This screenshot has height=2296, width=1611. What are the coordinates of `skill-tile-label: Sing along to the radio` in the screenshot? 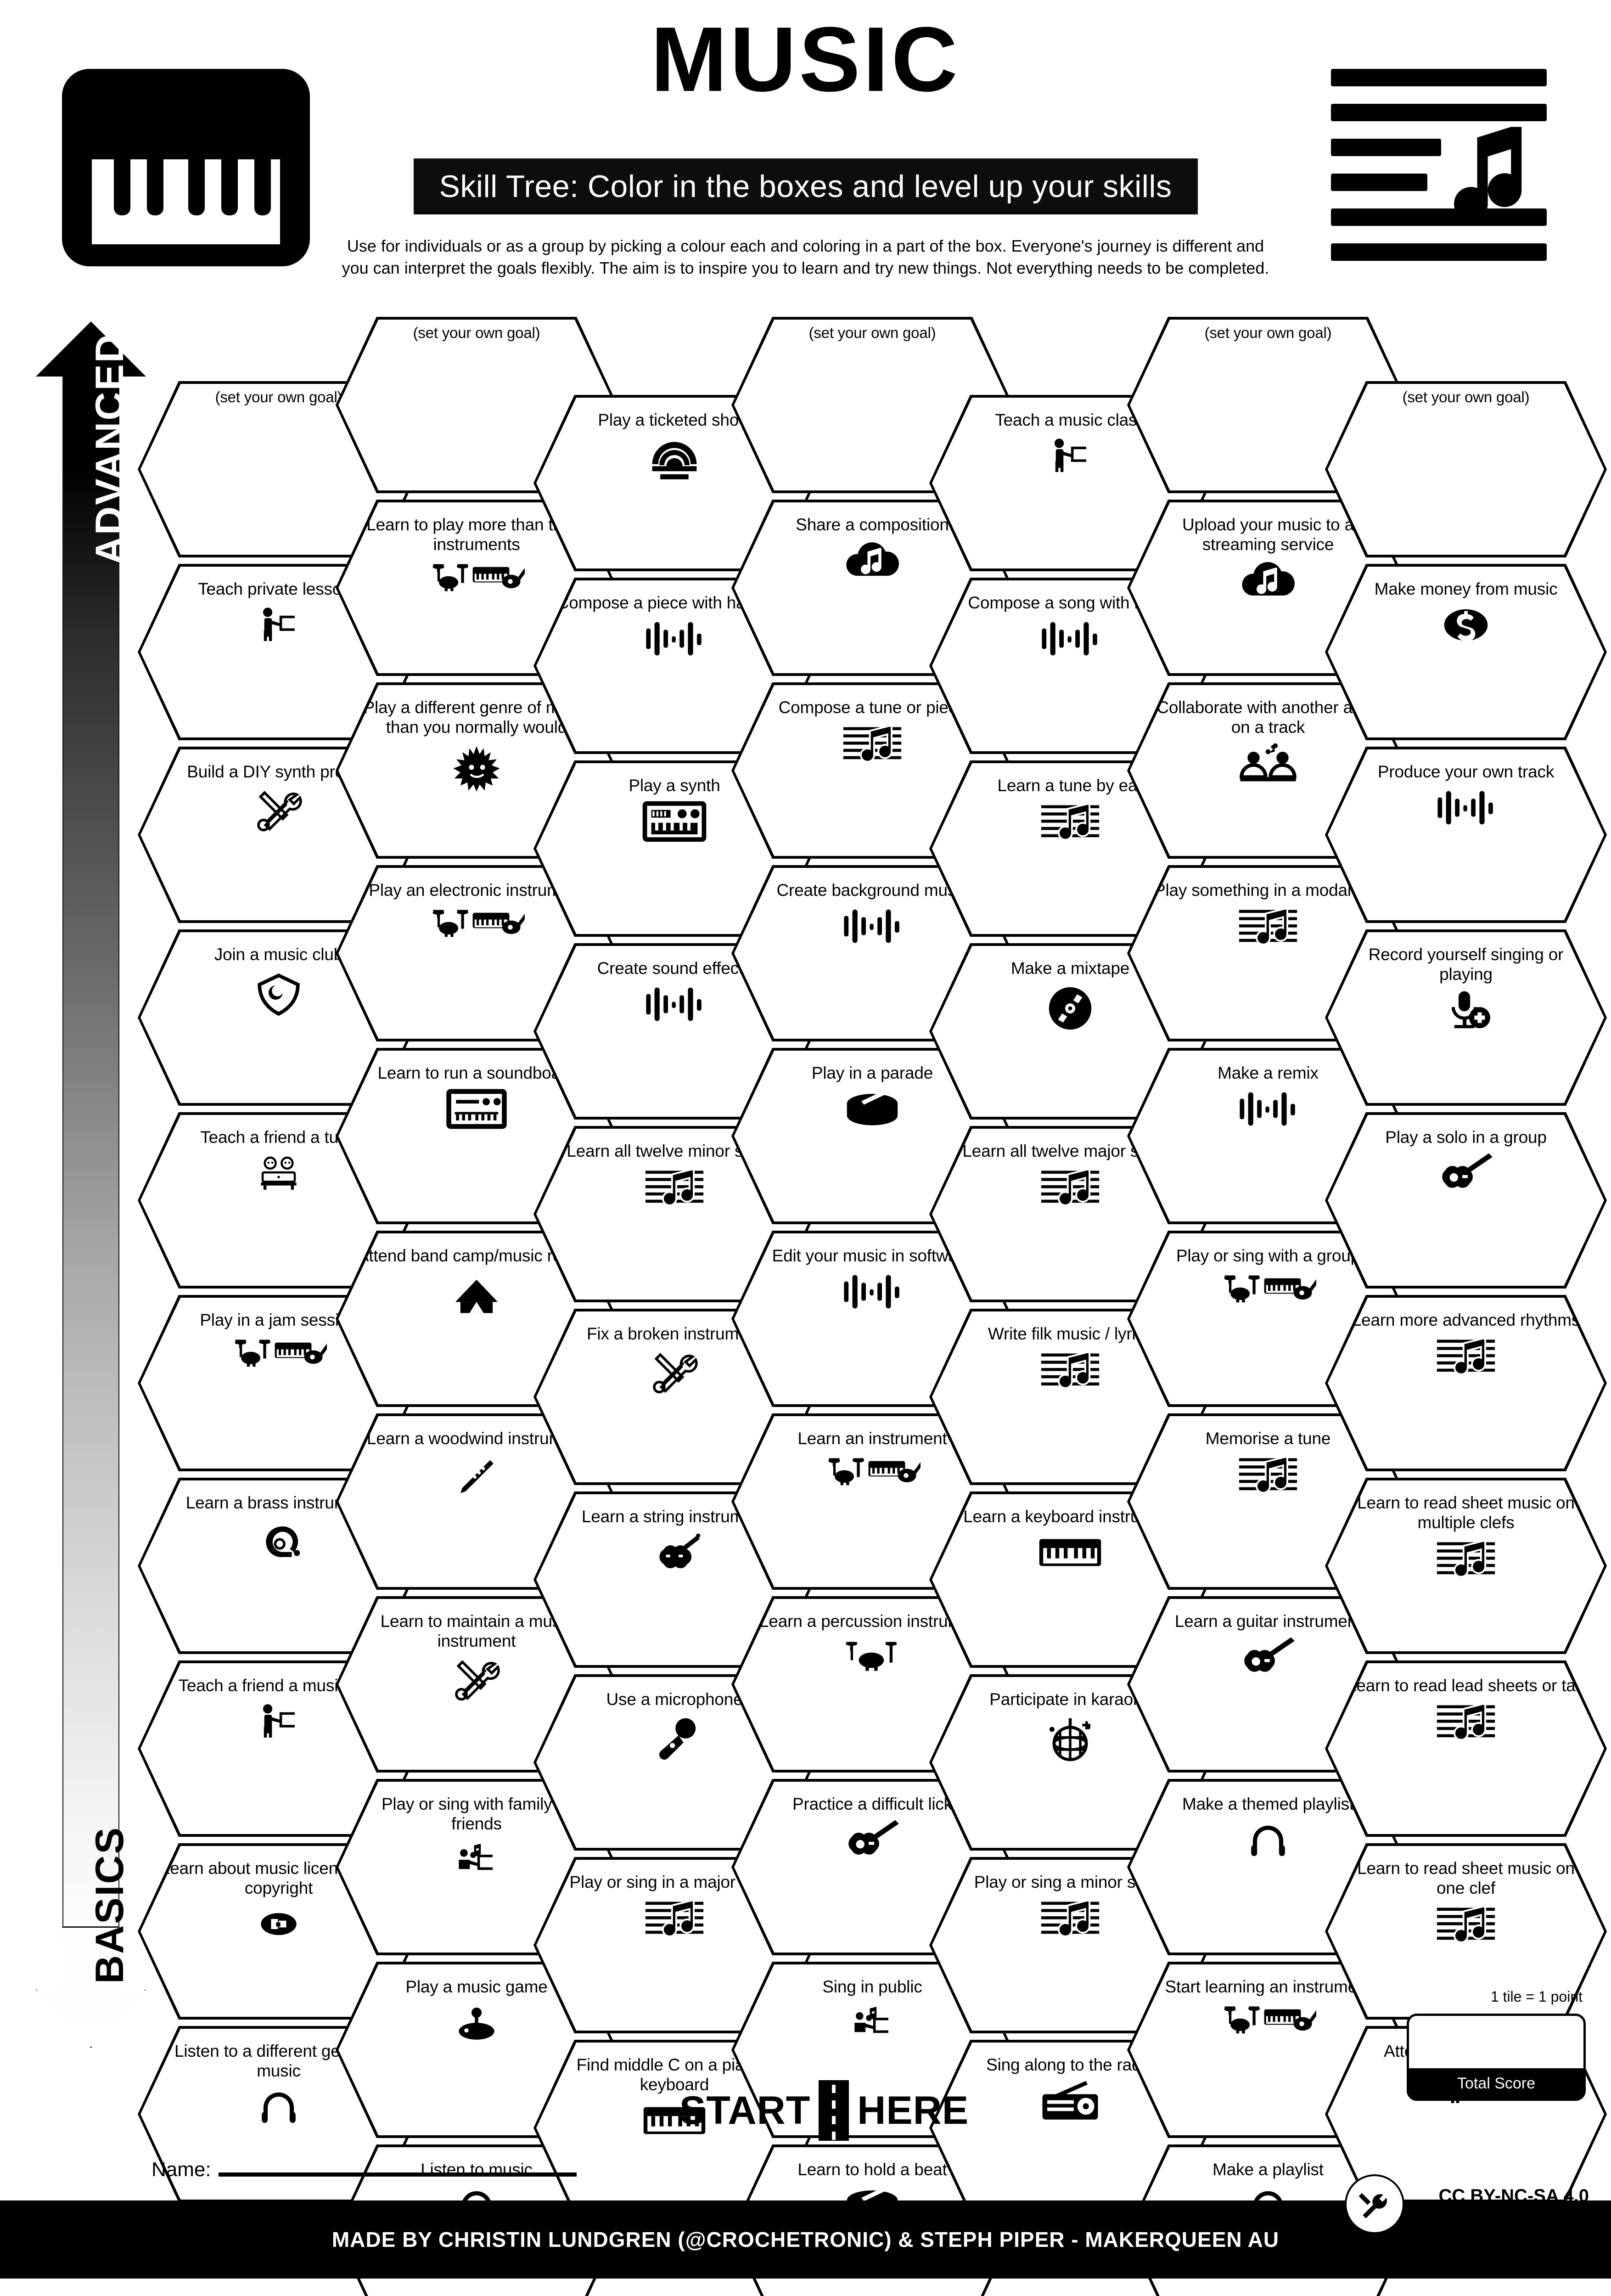 It's located at (1070, 2064).